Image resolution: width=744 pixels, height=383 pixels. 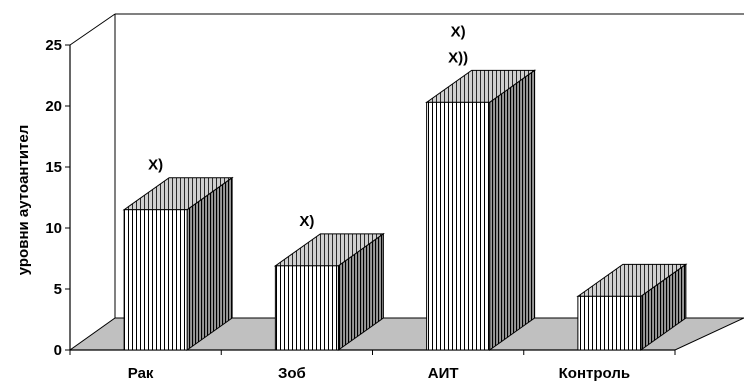 I want to click on x-tick-label: Контроль, so click(x=594, y=373).